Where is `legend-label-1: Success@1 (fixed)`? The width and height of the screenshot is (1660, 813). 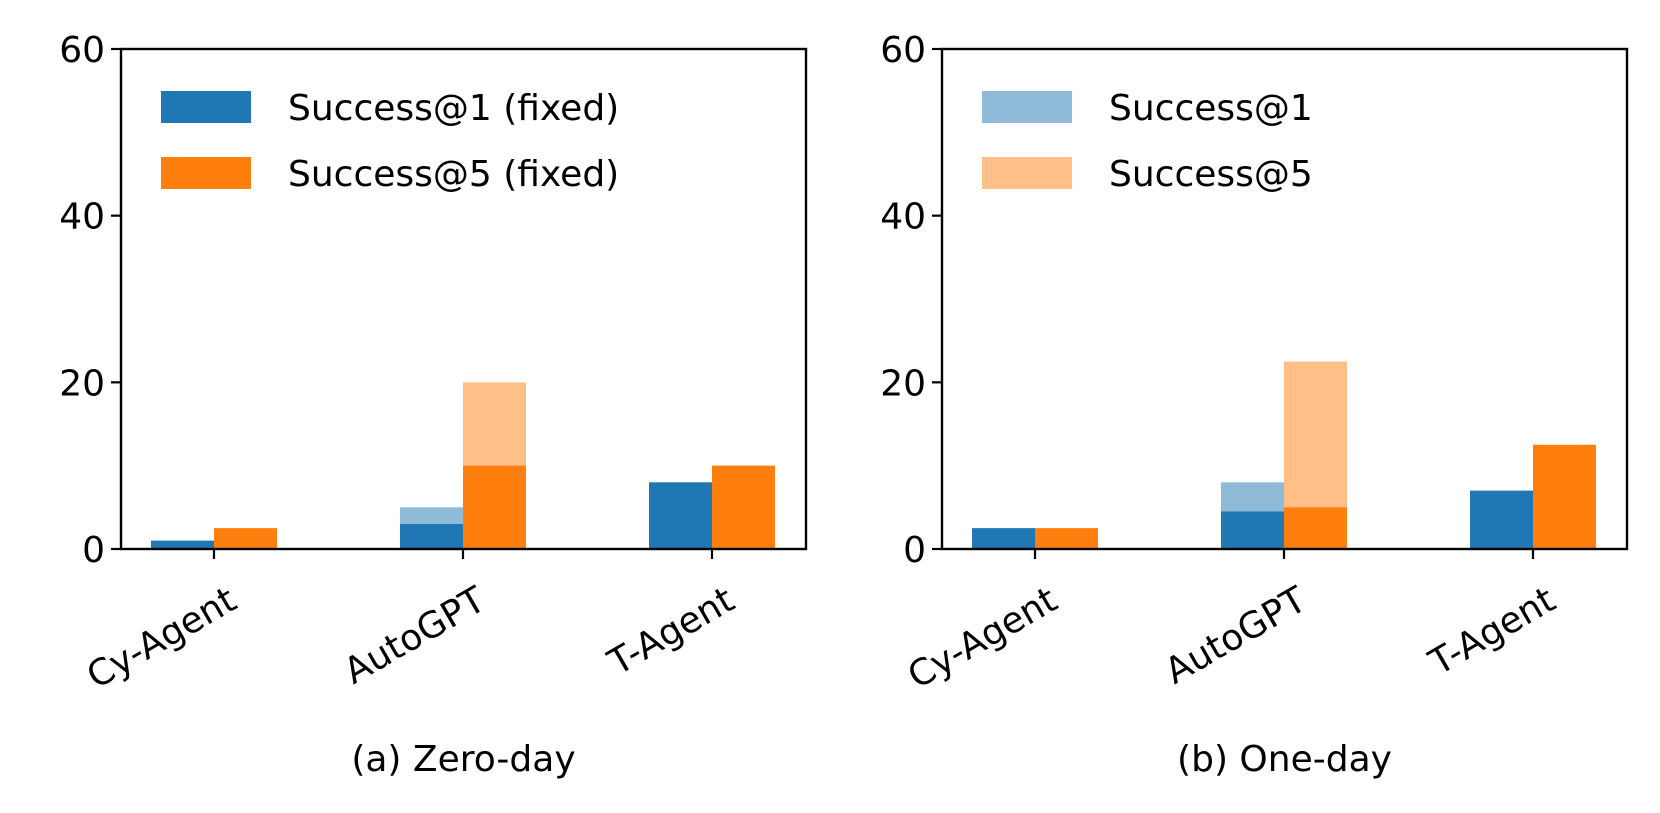
legend-label-1: Success@1 (fixed) is located at coordinates (453, 108).